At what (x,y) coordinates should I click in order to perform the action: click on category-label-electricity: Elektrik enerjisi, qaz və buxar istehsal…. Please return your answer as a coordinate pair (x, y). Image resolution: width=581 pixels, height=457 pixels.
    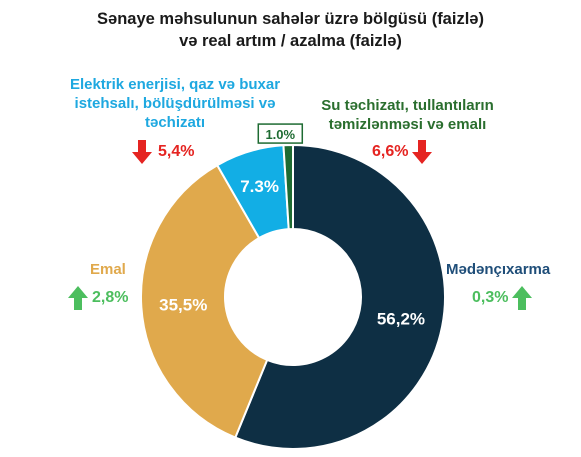
    Looking at the image, I should click on (175, 103).